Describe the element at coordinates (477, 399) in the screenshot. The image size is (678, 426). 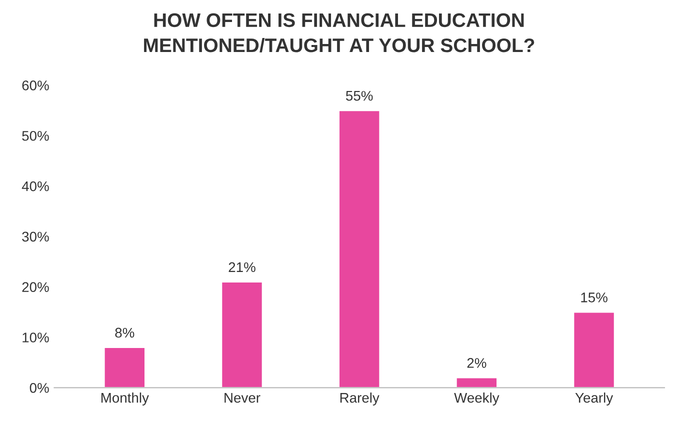
I see `x-tick-label: Weekly` at that location.